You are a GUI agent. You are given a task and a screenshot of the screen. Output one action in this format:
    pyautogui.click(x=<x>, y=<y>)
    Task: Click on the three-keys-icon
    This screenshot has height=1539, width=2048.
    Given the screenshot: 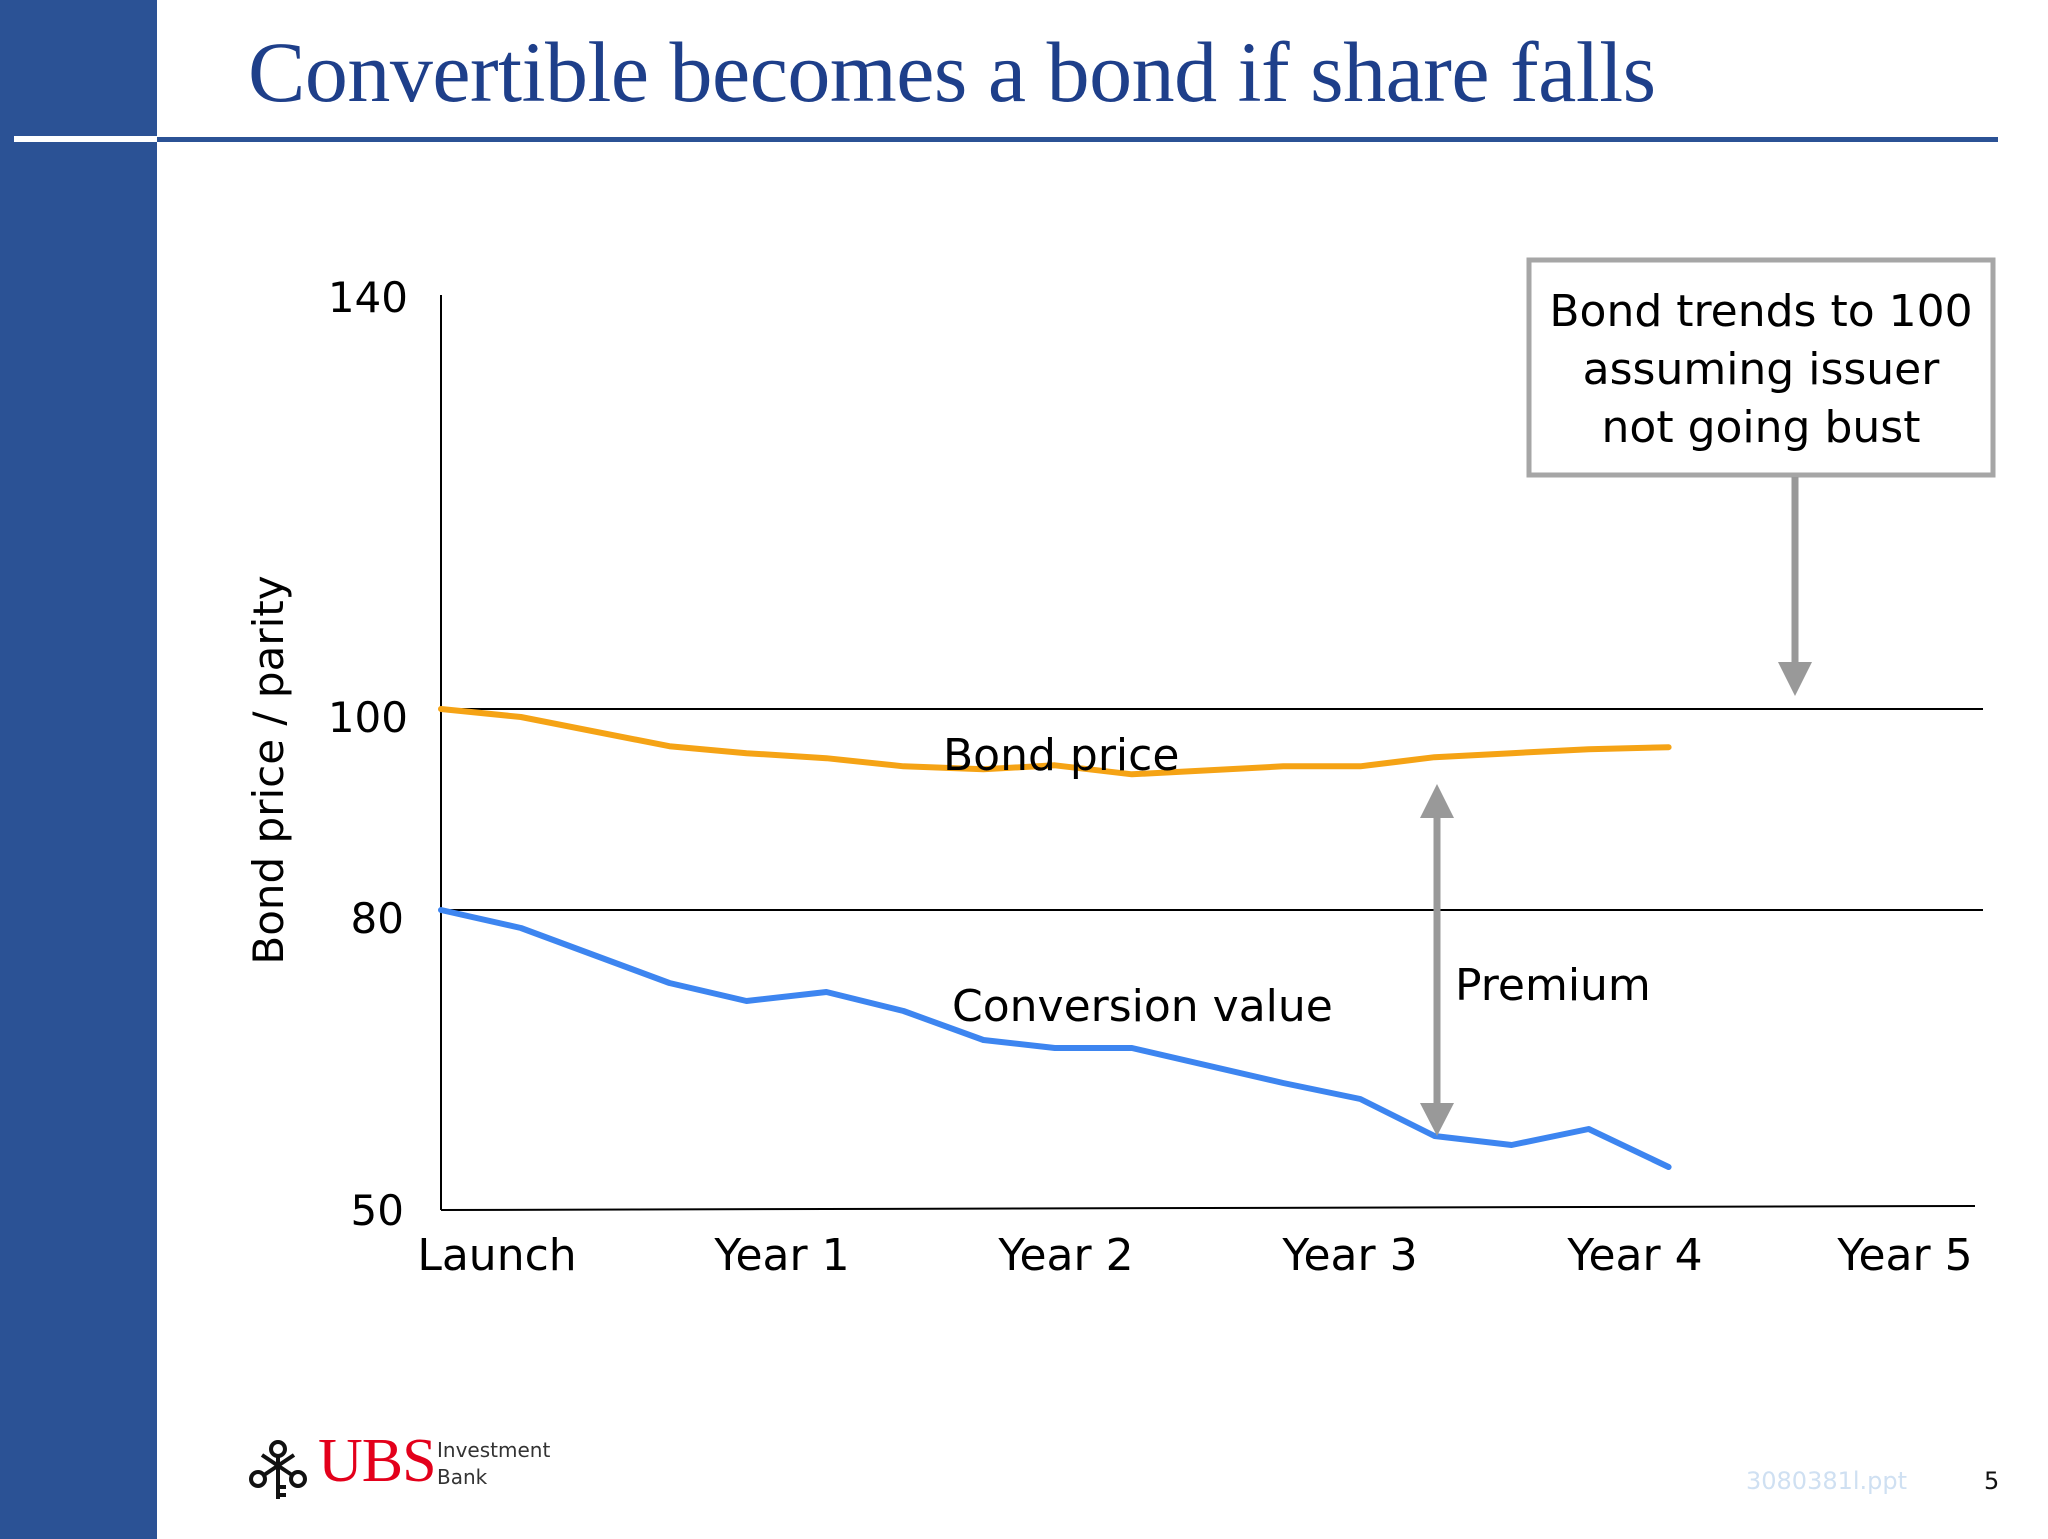 What is the action you would take?
    pyautogui.click(x=278, y=1469)
    